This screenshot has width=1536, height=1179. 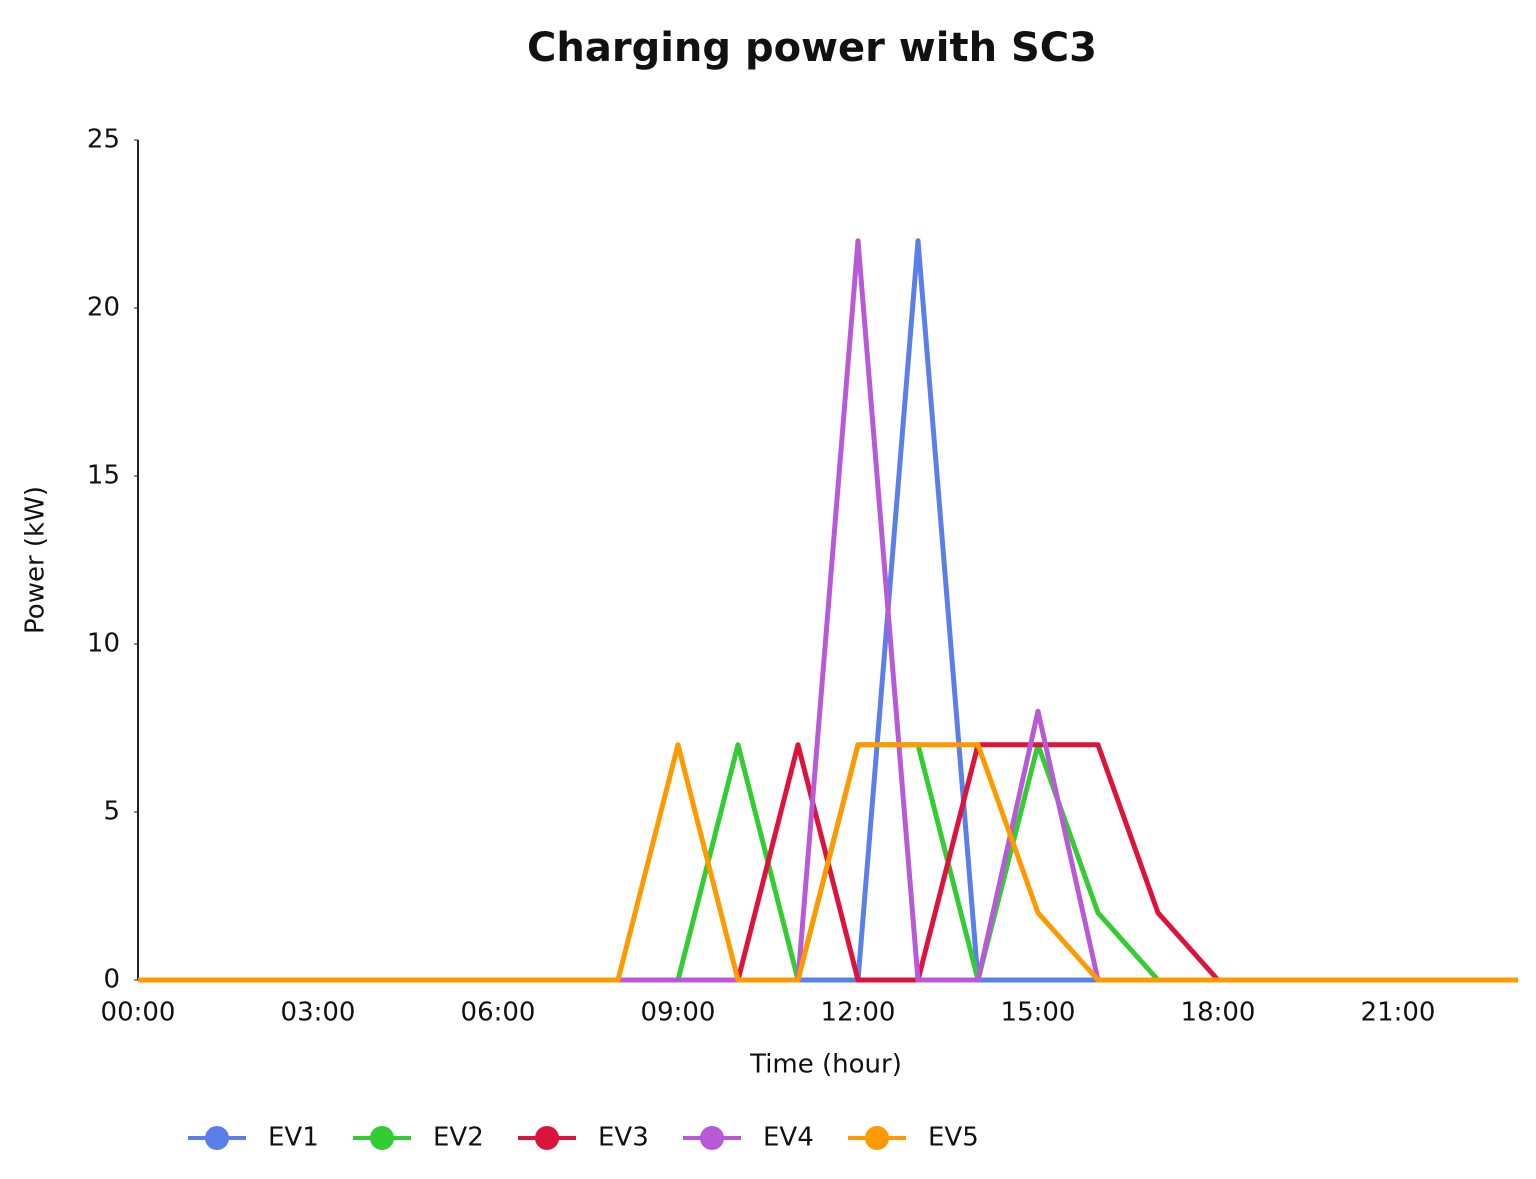 I want to click on y-tick-label: 15, so click(x=103, y=476).